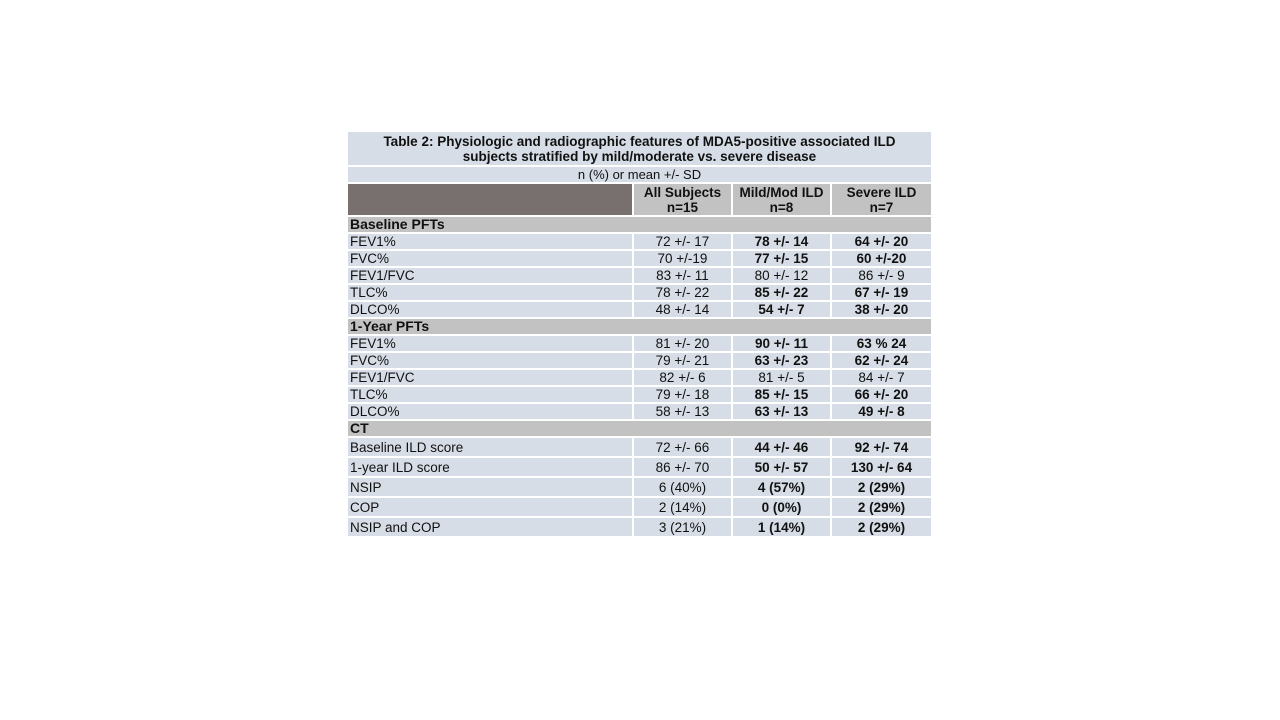  I want to click on row-label: NSIP and COP, so click(490, 527).